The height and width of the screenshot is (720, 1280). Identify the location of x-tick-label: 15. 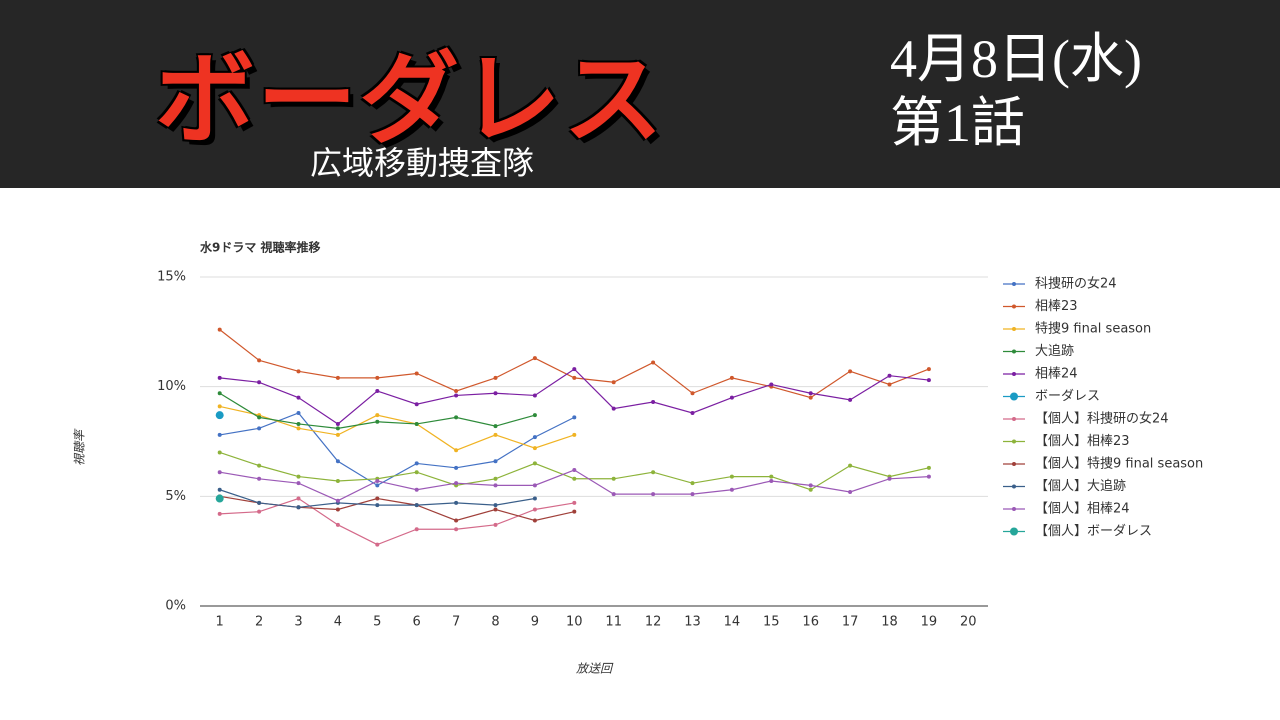
(771, 622).